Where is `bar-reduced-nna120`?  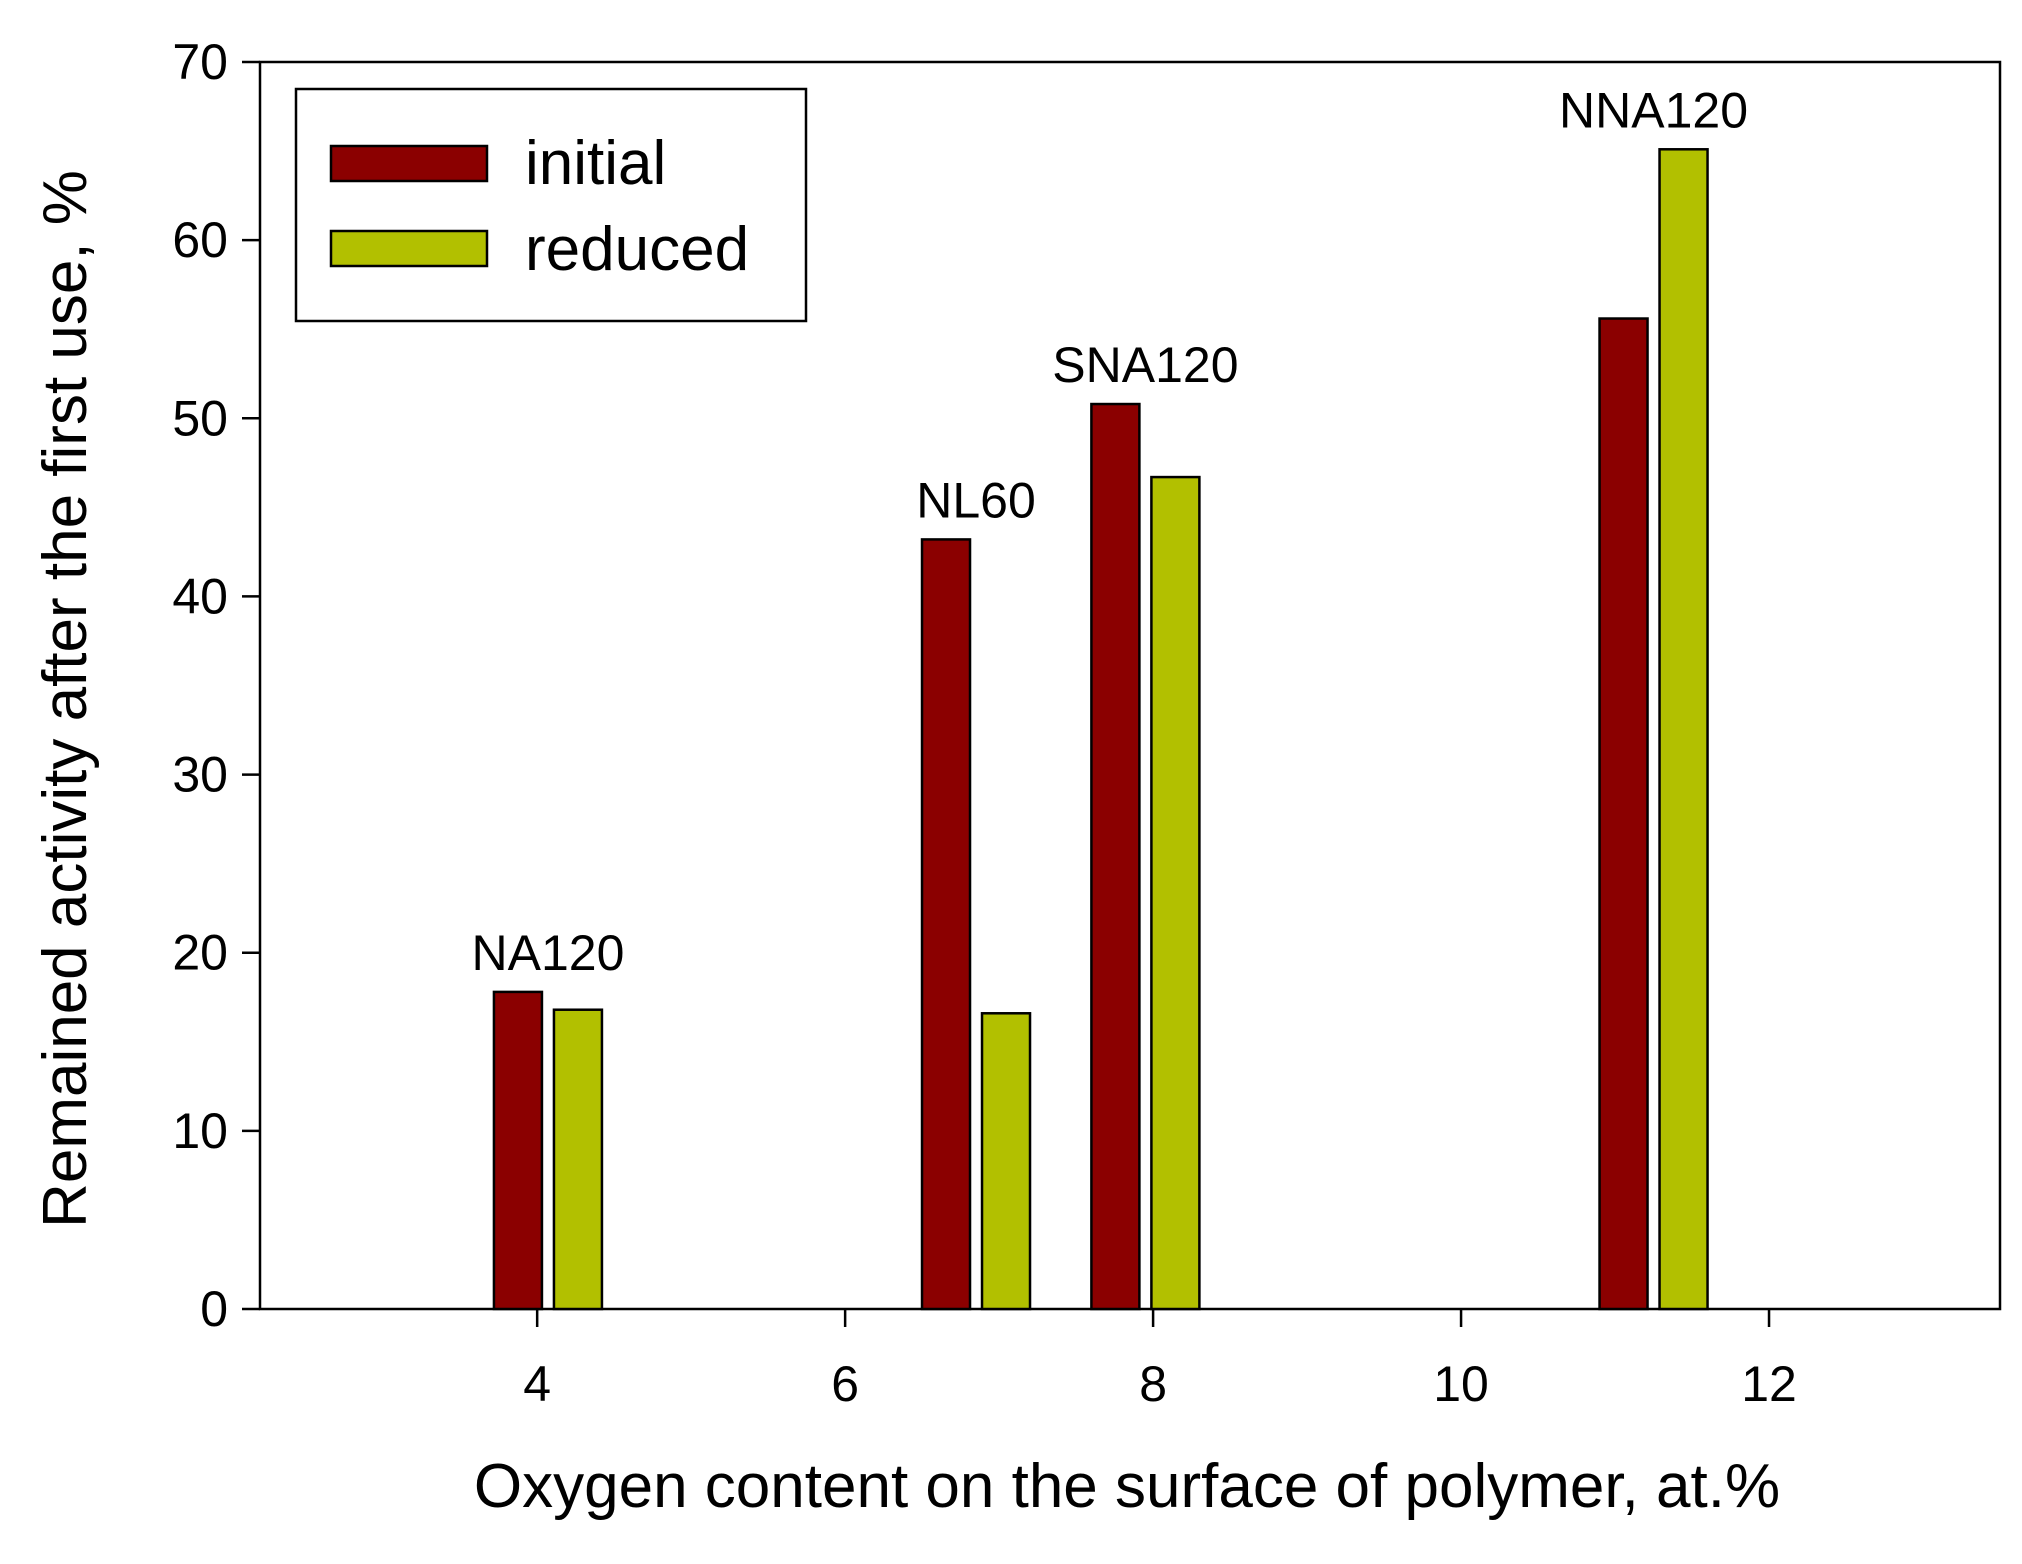 bar-reduced-nna120 is located at coordinates (1683, 729).